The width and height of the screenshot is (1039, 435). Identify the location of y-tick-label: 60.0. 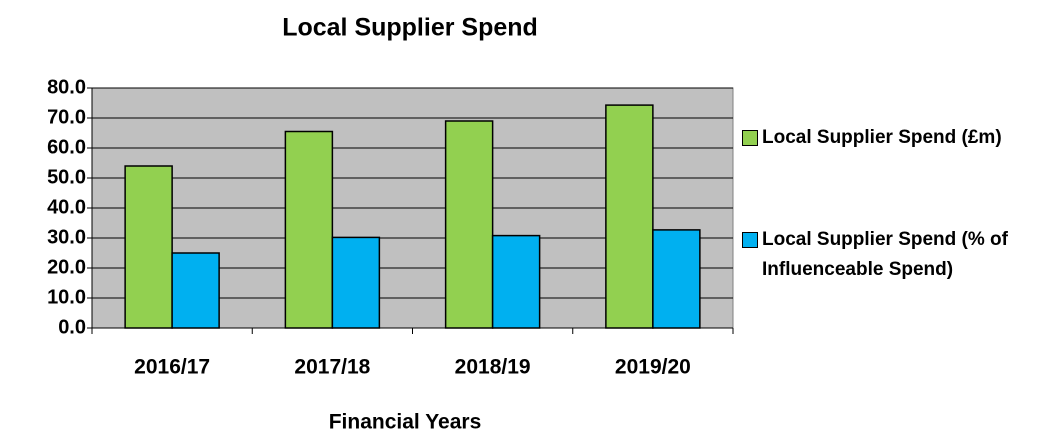
(66, 147).